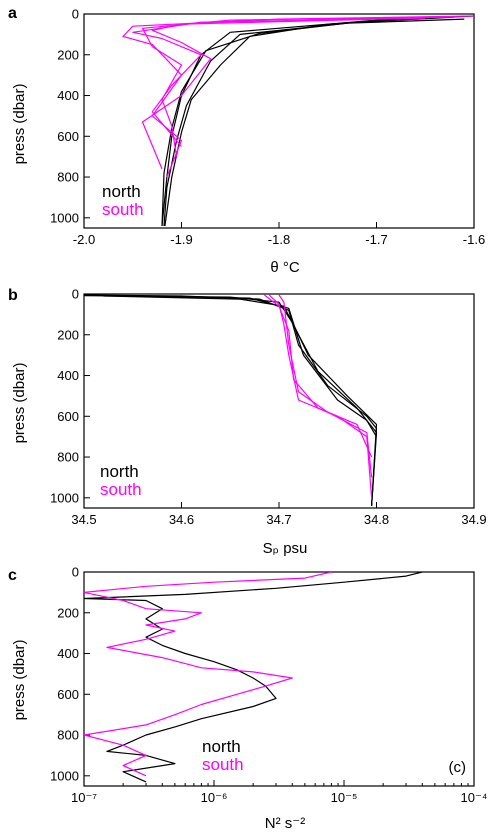  What do you see at coordinates (84, 797) in the screenshot?
I see `x-tick-label: 10⁻⁷` at bounding box center [84, 797].